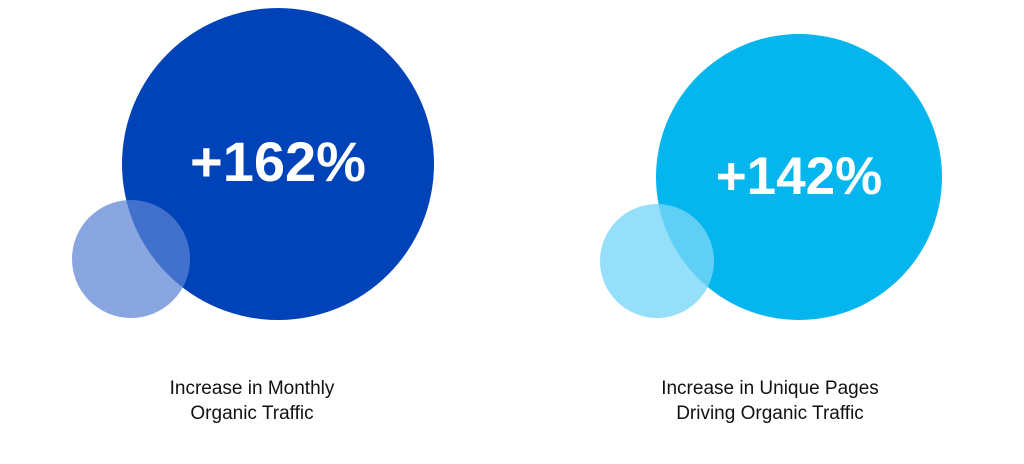 This screenshot has height=464, width=1024. I want to click on caption-line: Increase in Unique Pages, so click(770, 388).